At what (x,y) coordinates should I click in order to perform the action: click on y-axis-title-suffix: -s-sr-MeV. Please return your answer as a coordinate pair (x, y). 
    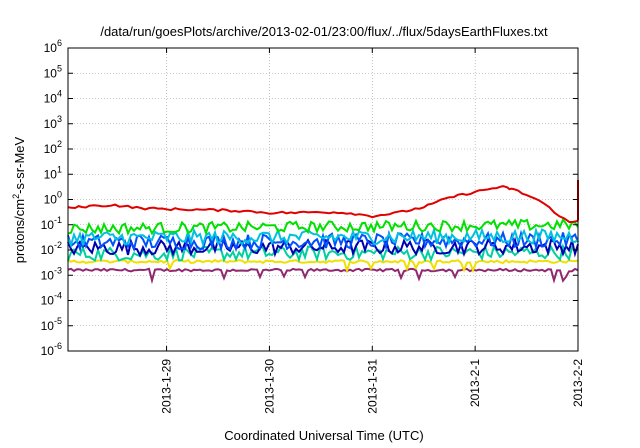
    Looking at the image, I should click on (19, 164).